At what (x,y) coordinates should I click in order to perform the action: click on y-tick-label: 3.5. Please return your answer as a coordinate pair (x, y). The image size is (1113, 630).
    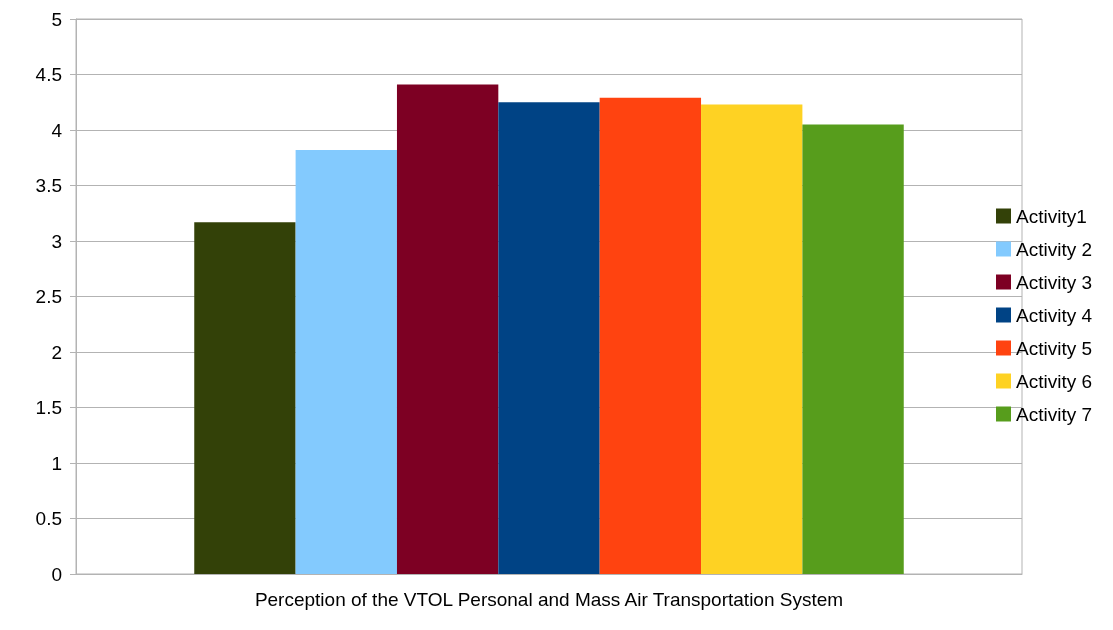
    Looking at the image, I should click on (48, 185).